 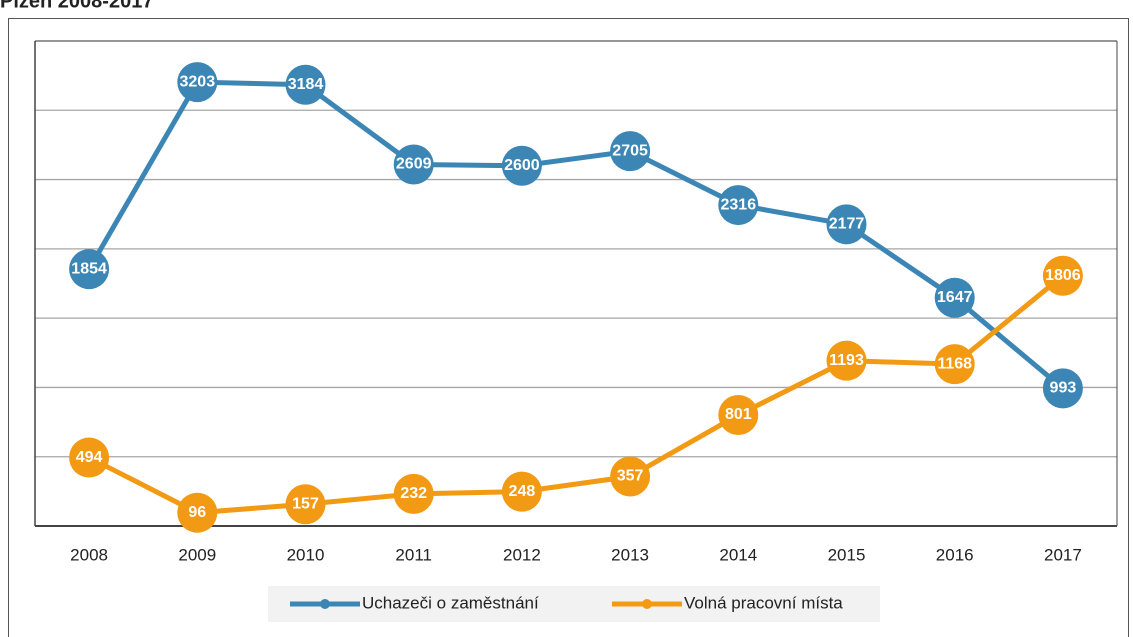 I want to click on data-label: 993, so click(x=1063, y=388).